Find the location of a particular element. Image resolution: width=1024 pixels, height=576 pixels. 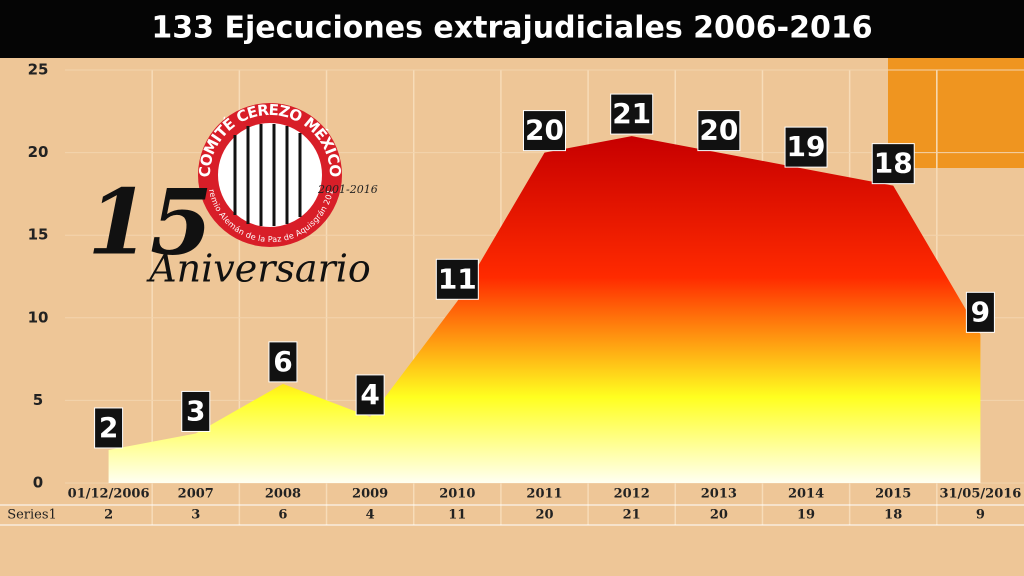

table-value: 21 is located at coordinates (632, 515).